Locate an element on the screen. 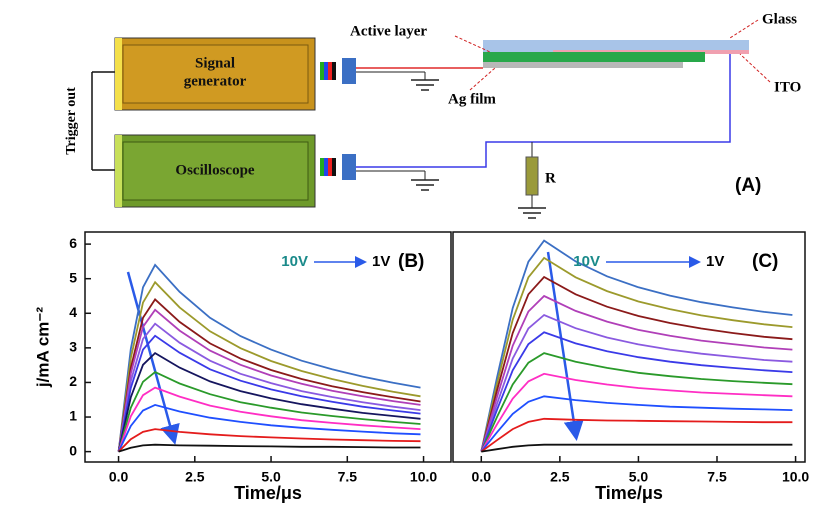 The height and width of the screenshot is (506, 818). connector is located at coordinates (338, 119).